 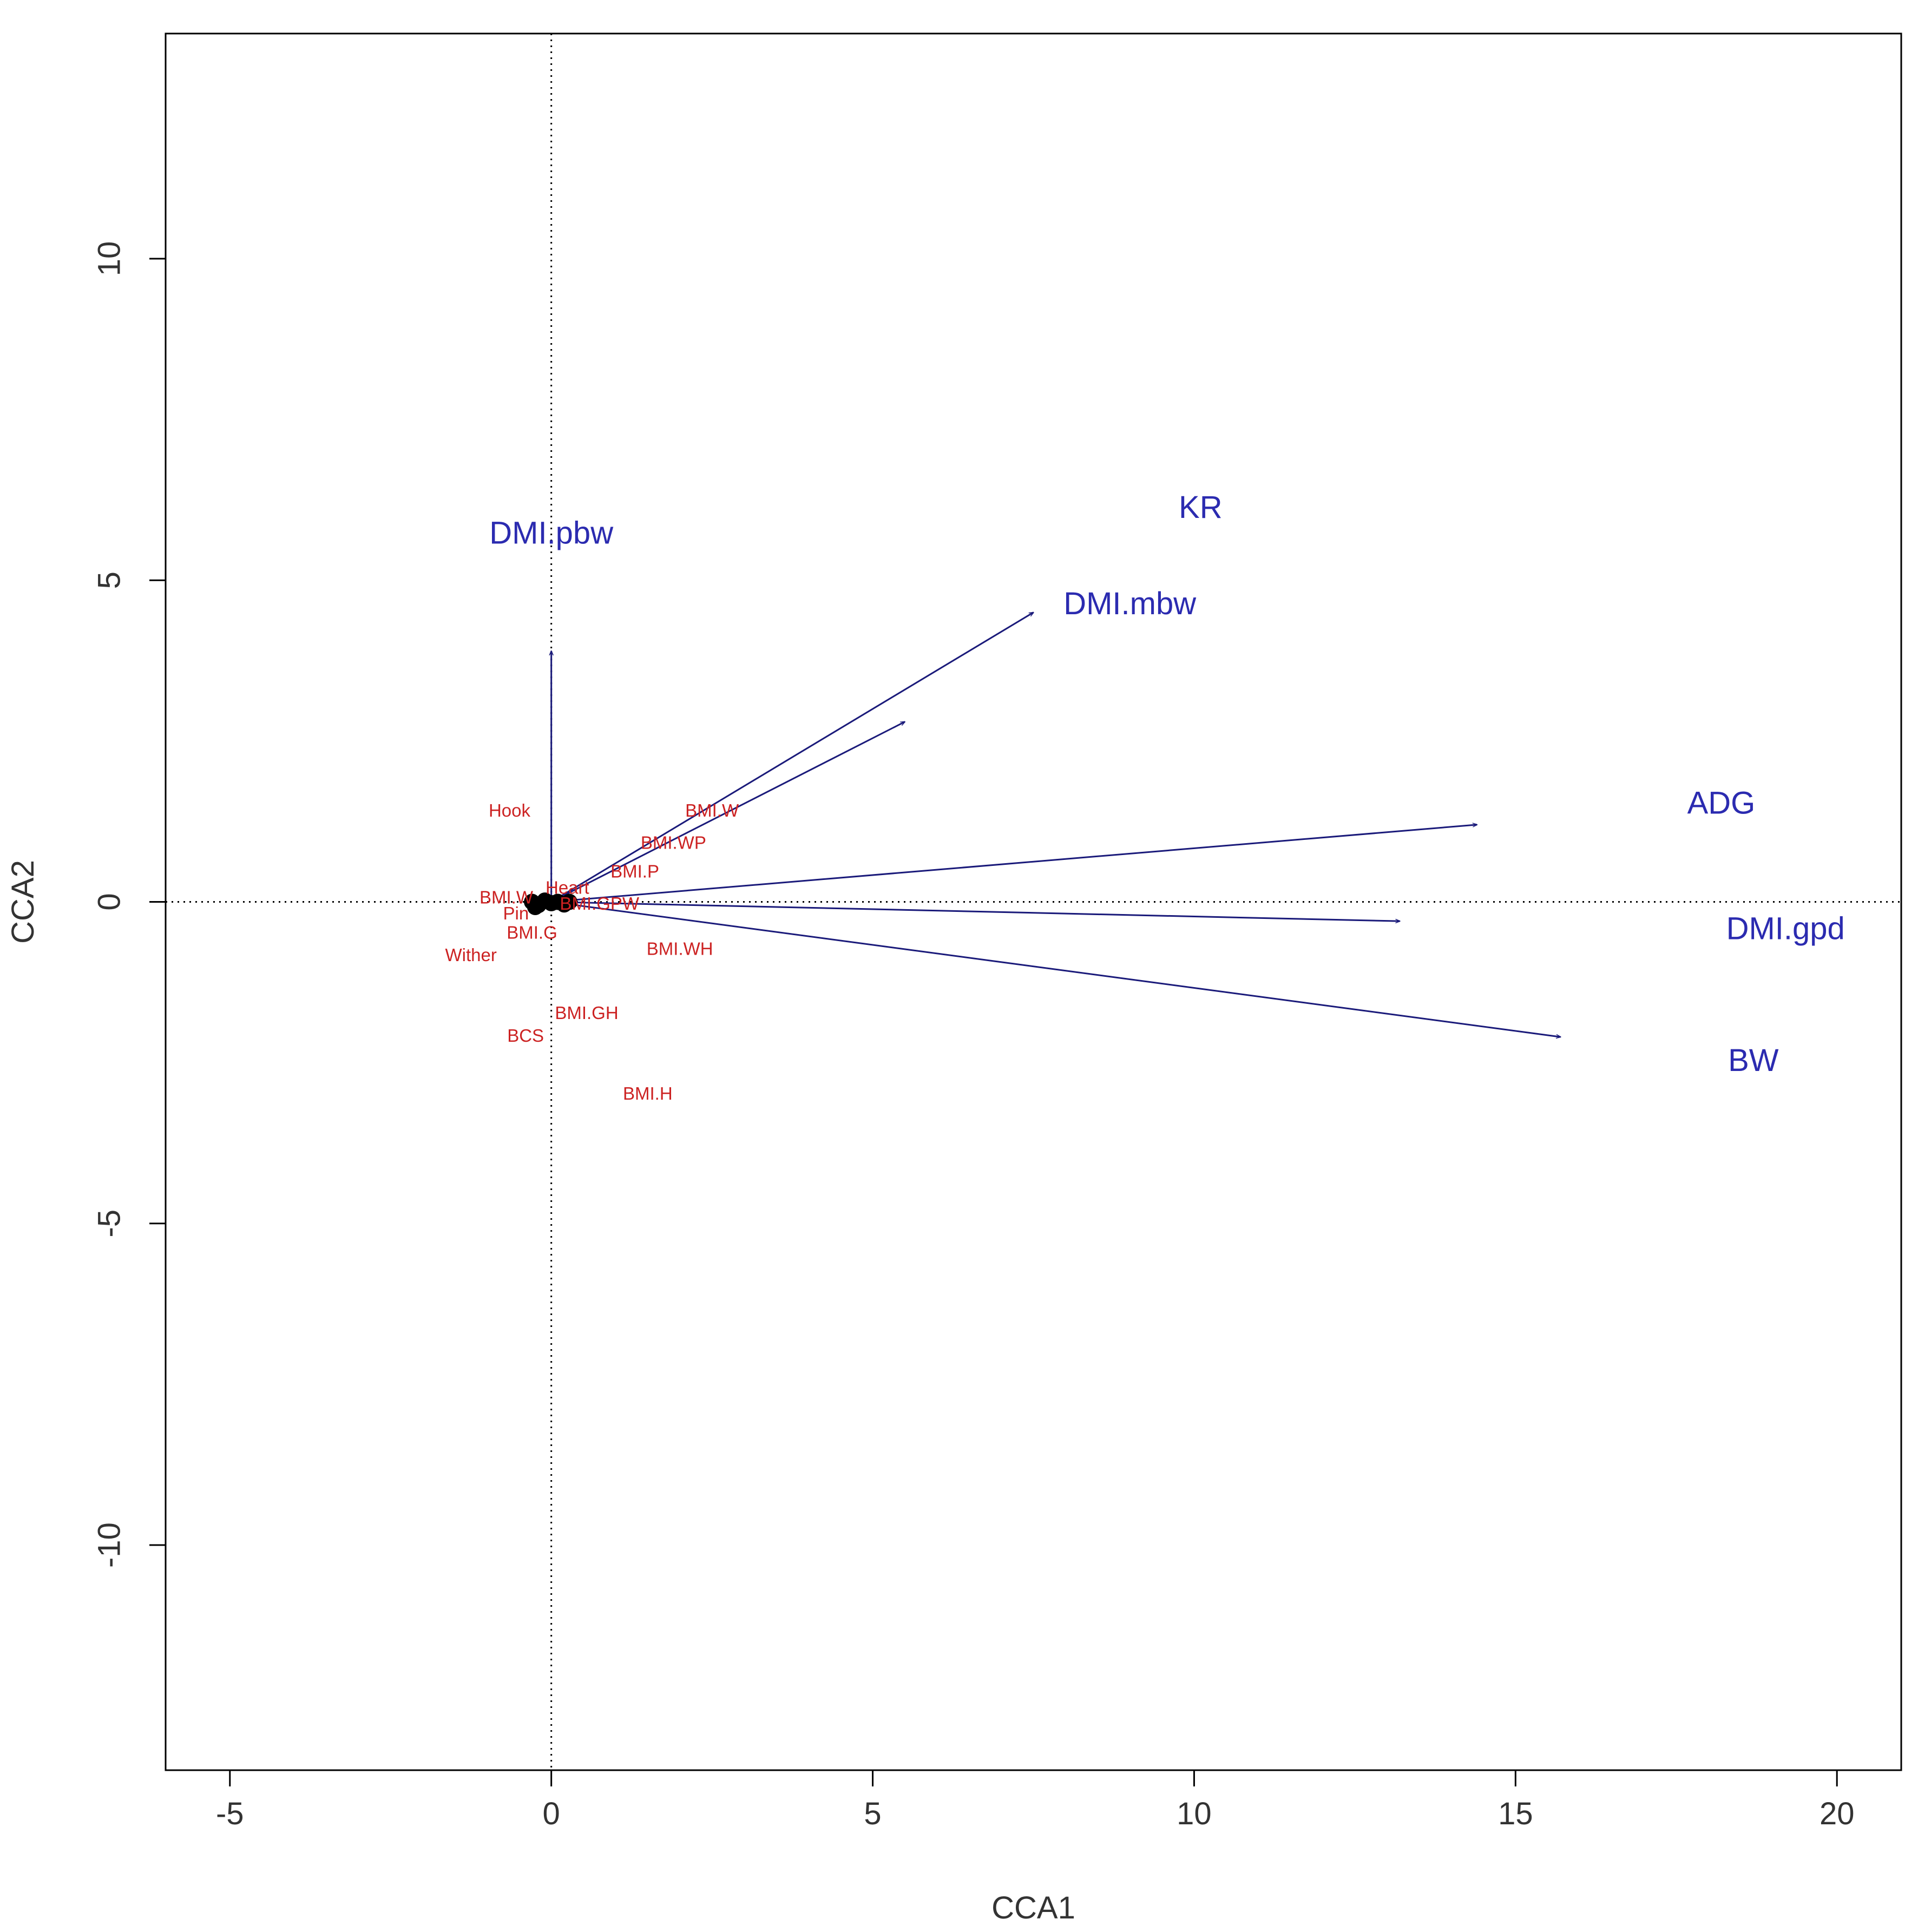 What do you see at coordinates (516, 913) in the screenshot?
I see `species-label: Pin` at bounding box center [516, 913].